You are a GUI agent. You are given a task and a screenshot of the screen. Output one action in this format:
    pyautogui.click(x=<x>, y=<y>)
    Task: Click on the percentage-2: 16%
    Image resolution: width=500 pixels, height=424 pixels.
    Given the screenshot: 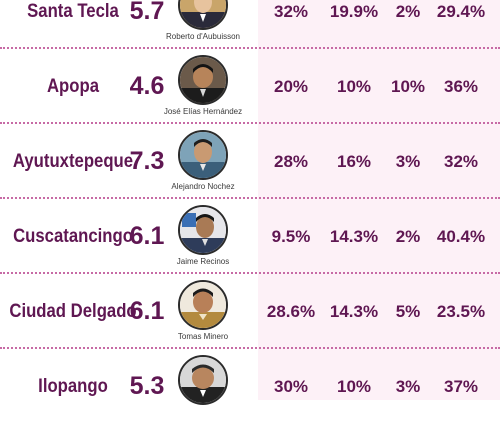 What is the action you would take?
    pyautogui.click(x=354, y=161)
    